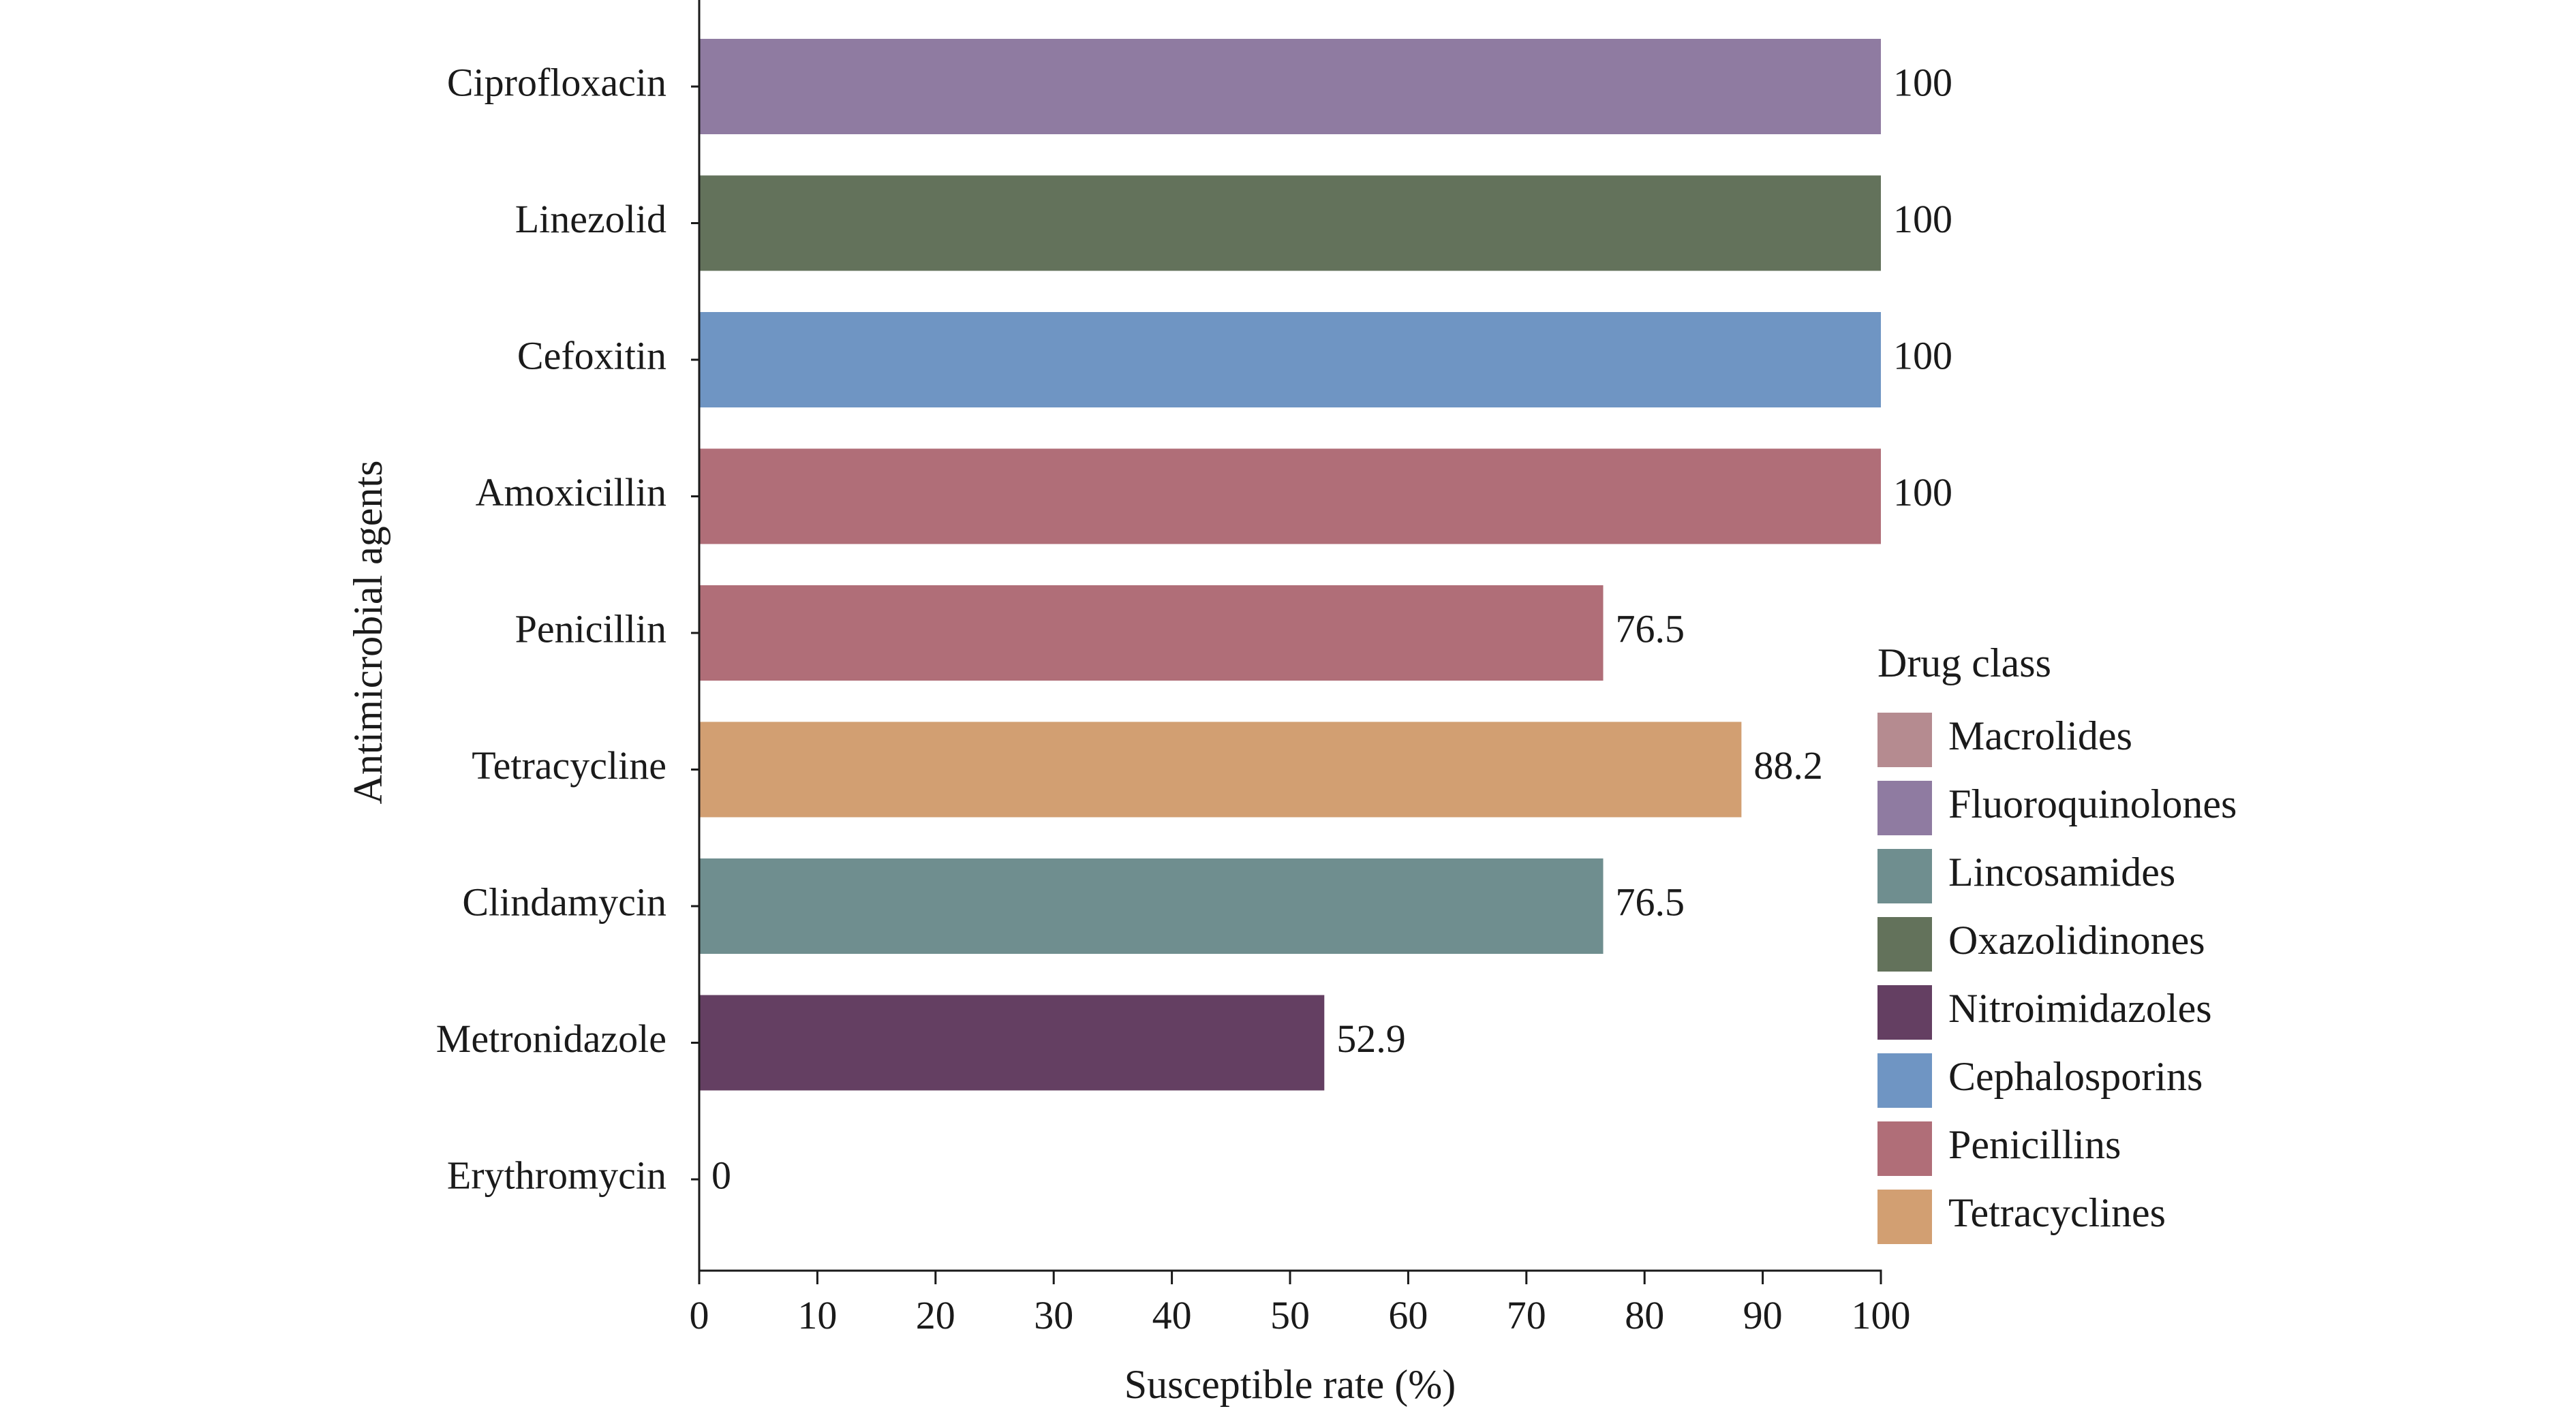 The width and height of the screenshot is (2576, 1411). I want to click on x-tick-label-90: 90, so click(1763, 1315).